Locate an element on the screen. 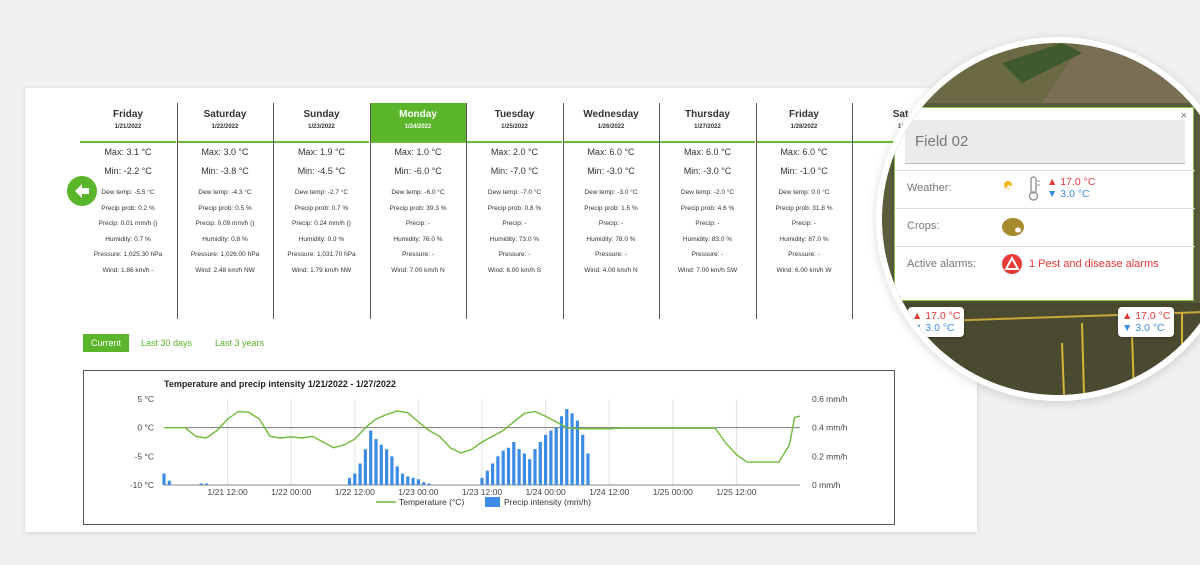  day-header: Tuesday 1/25/2022 is located at coordinates (514, 123).